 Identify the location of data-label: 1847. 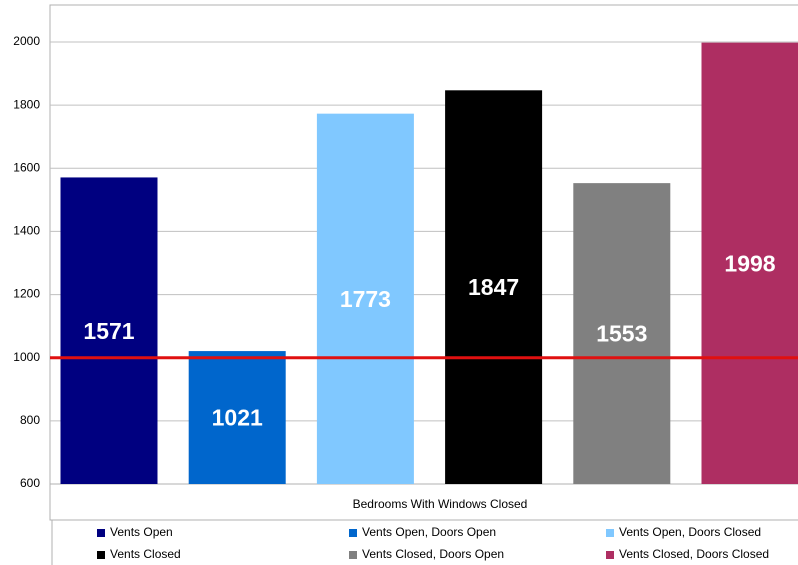
(493, 287).